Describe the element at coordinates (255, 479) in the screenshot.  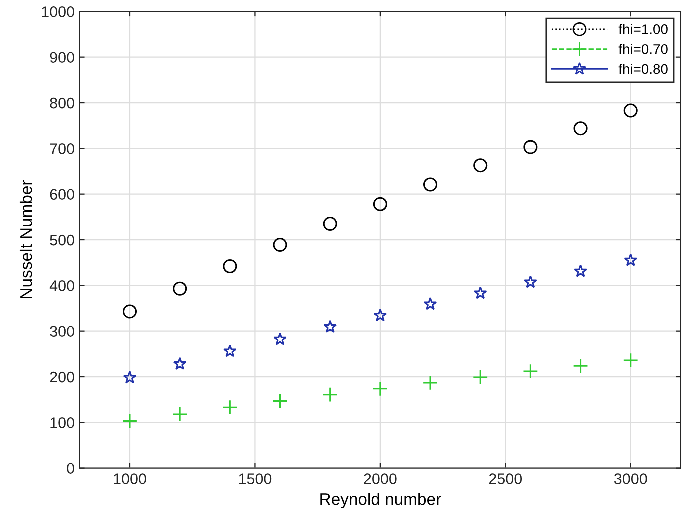
I see `x-tick-label: 1500` at that location.